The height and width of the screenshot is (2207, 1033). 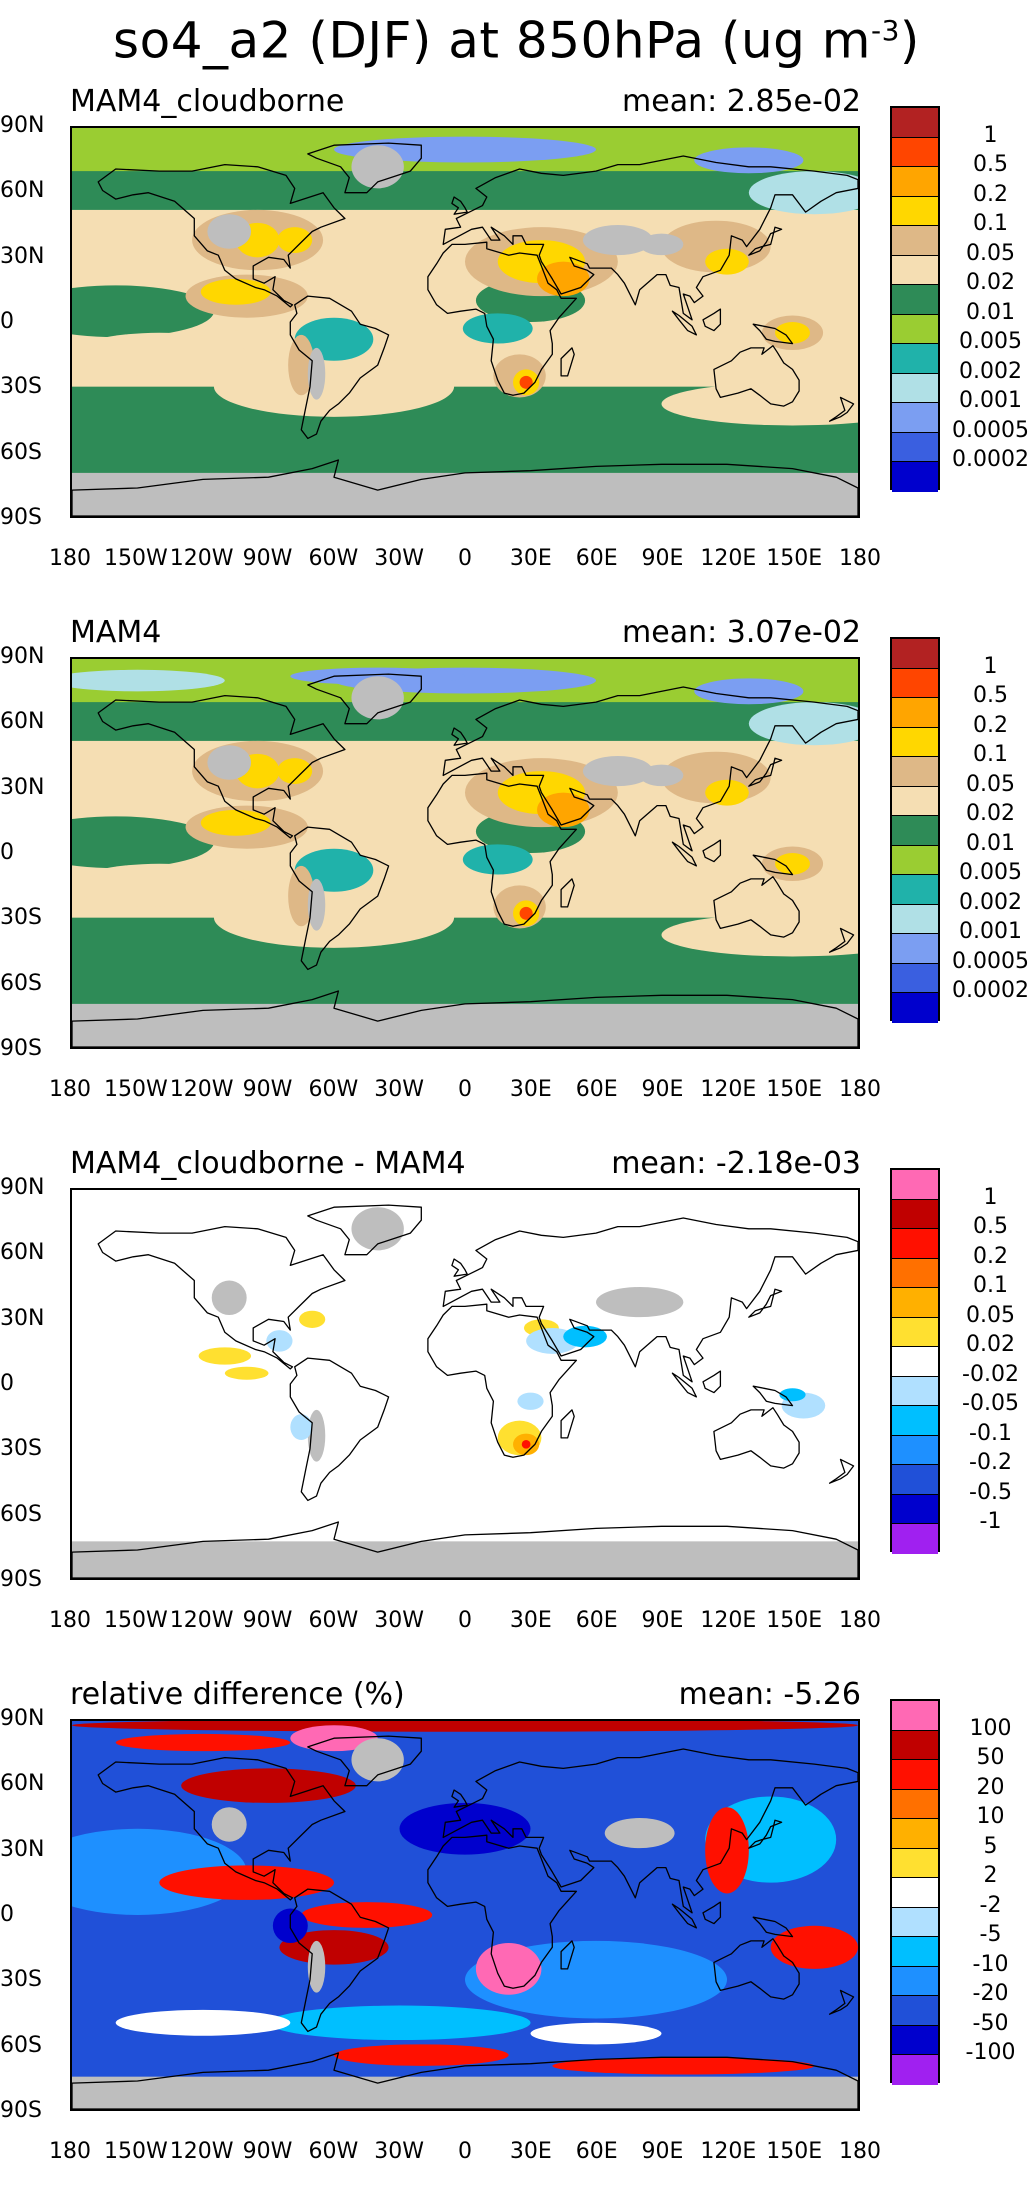 I want to click on colorbar-level-label: 2, so click(x=990, y=1875).